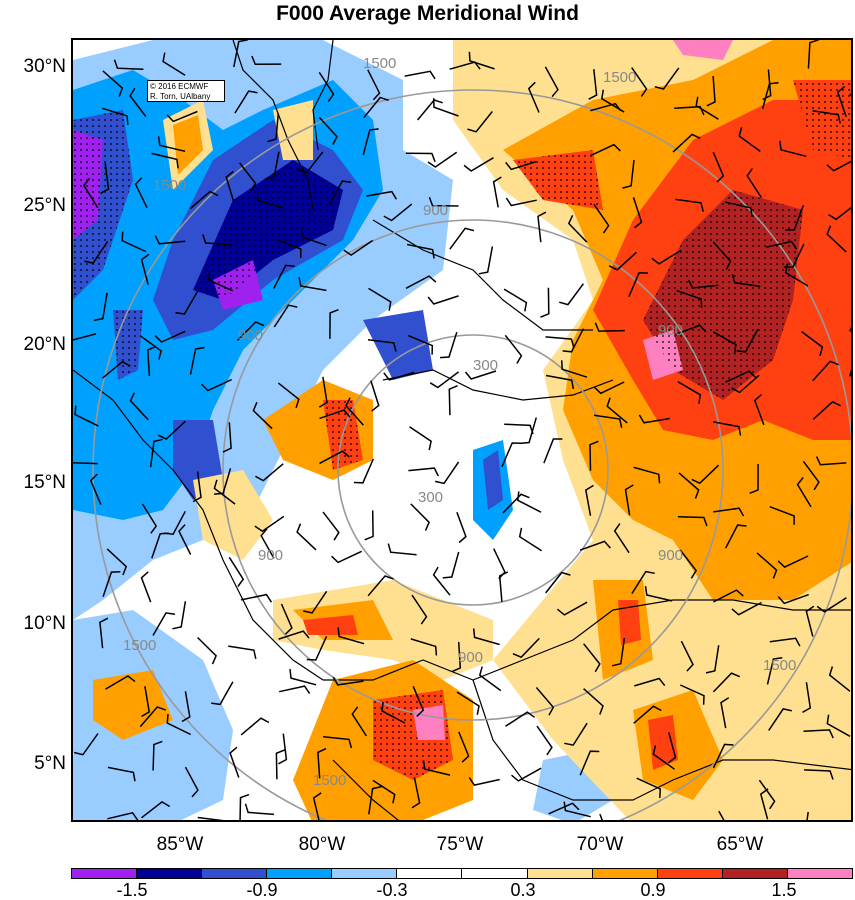  What do you see at coordinates (784, 890) in the screenshot?
I see `colorbar-label: 1.5` at bounding box center [784, 890].